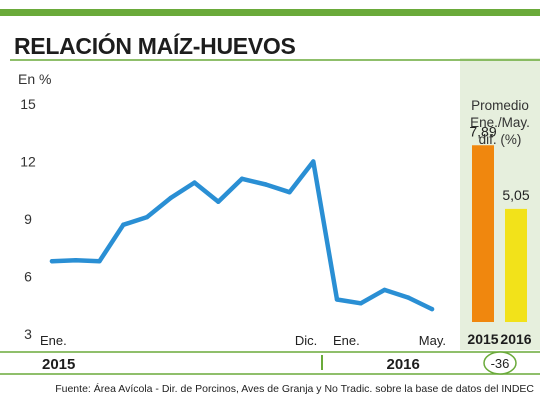 This screenshot has width=540, height=405. What do you see at coordinates (403, 364) in the screenshot?
I see `year-label: 2016` at bounding box center [403, 364].